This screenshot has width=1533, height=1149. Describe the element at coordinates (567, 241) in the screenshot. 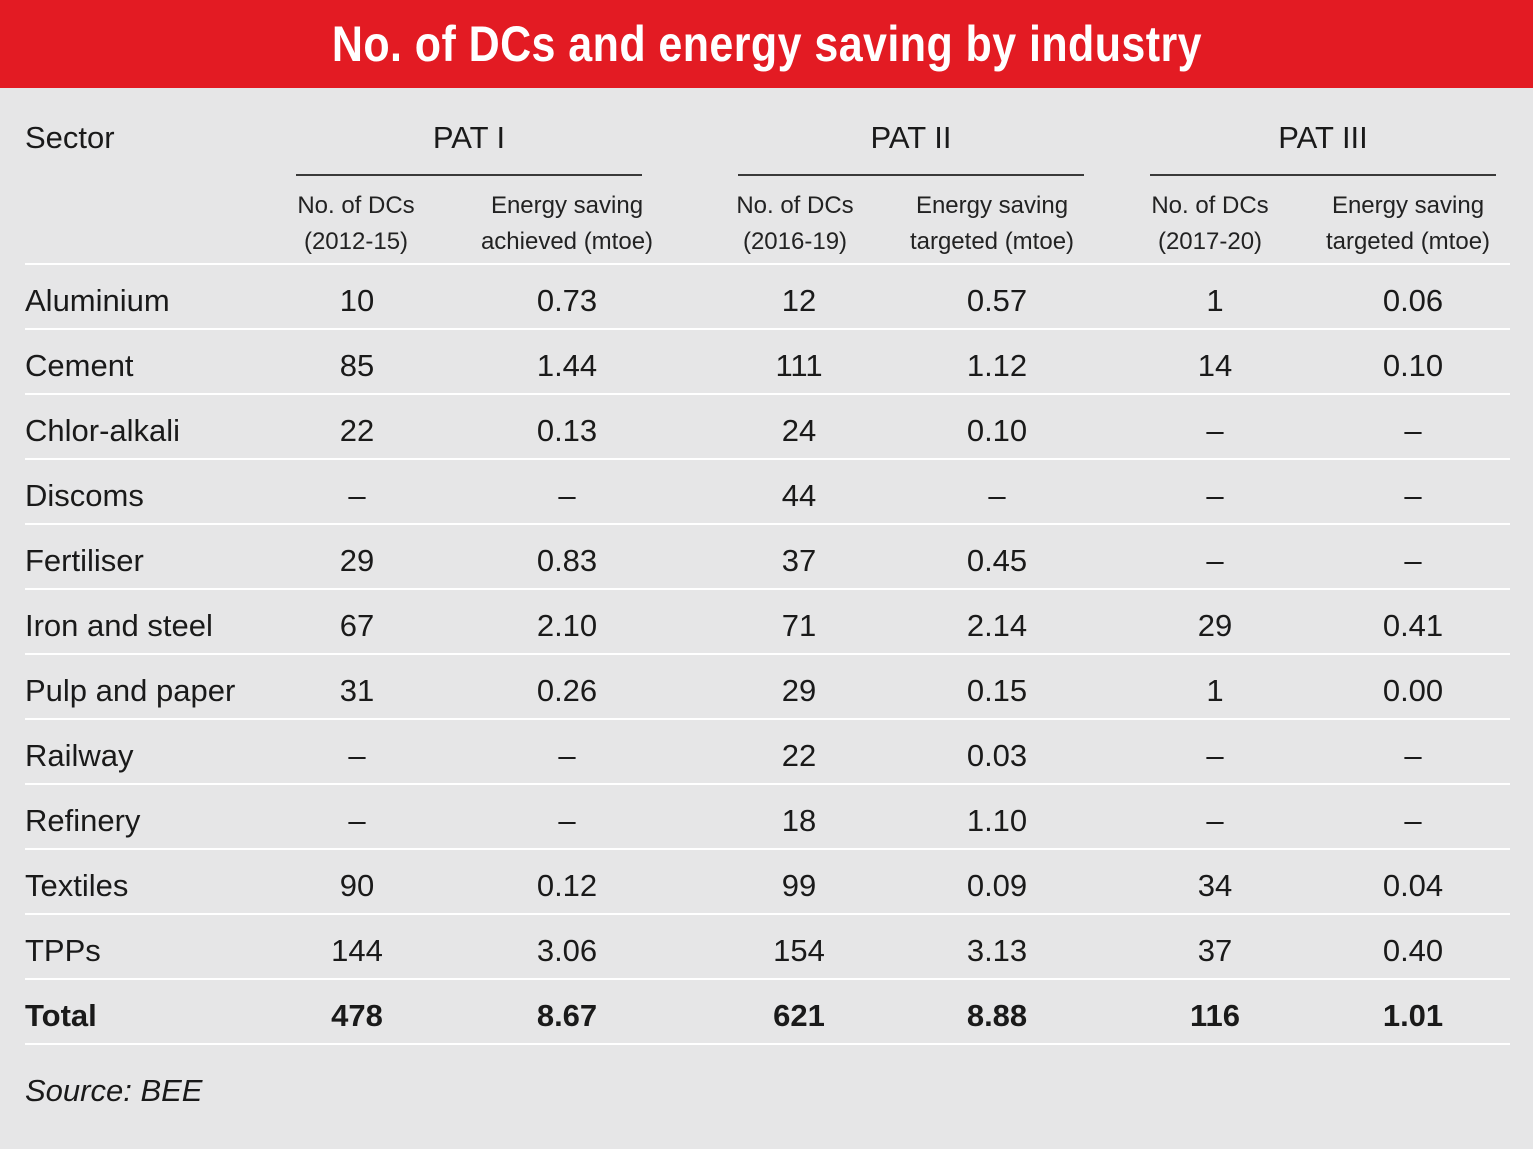

I see `pat-1-saving-header-line2: achieved (mtoe)` at that location.